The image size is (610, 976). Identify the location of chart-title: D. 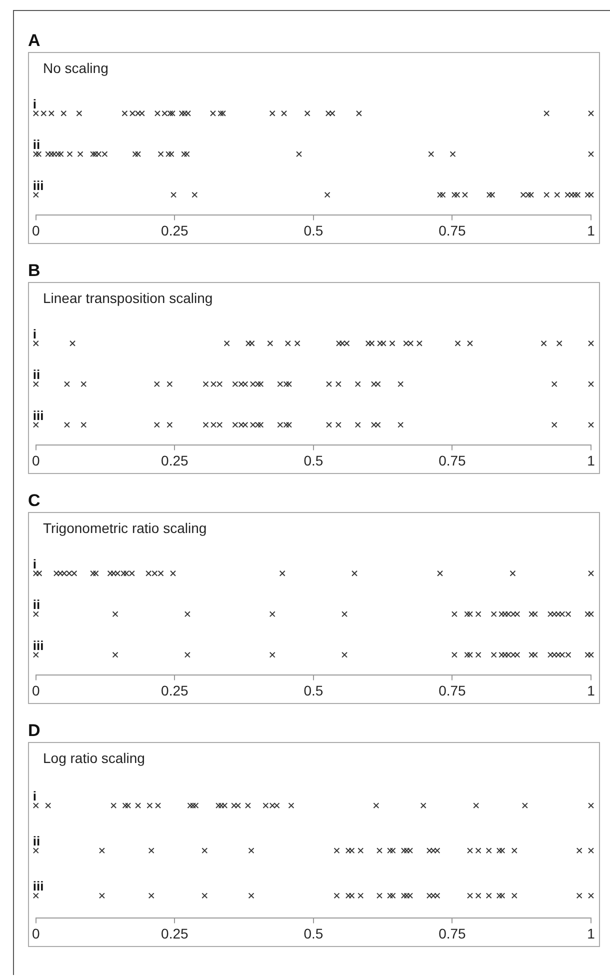
(35, 731).